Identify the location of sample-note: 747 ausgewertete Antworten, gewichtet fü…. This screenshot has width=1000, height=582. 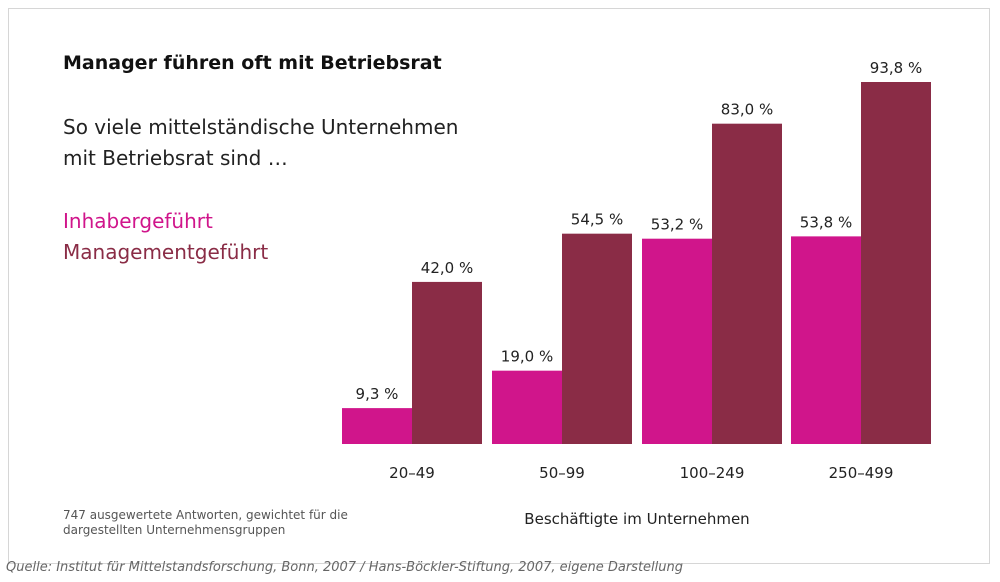
(205, 522).